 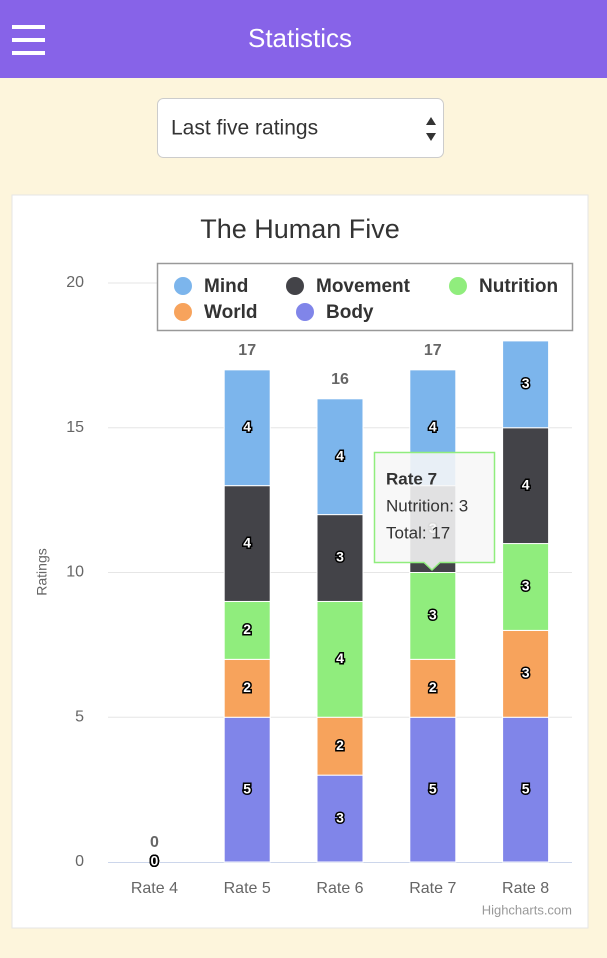 I want to click on range-select: Last five ratings, so click(x=300, y=128).